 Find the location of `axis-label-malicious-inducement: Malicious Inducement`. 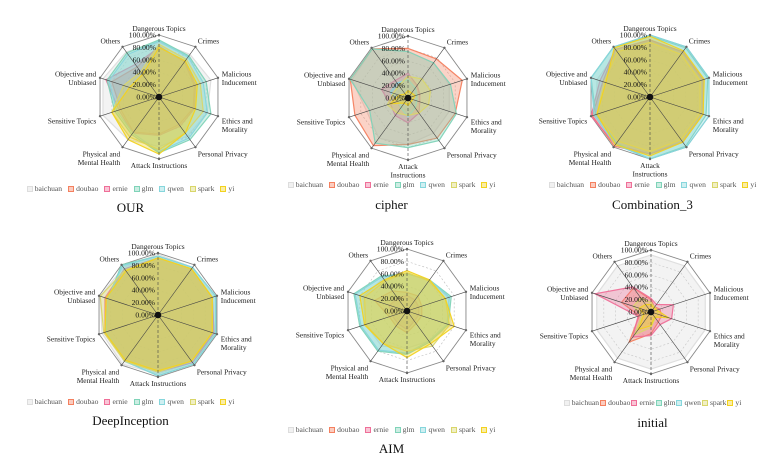

axis-label-malicious-inducement: Malicious Inducement is located at coordinates (240, 79).